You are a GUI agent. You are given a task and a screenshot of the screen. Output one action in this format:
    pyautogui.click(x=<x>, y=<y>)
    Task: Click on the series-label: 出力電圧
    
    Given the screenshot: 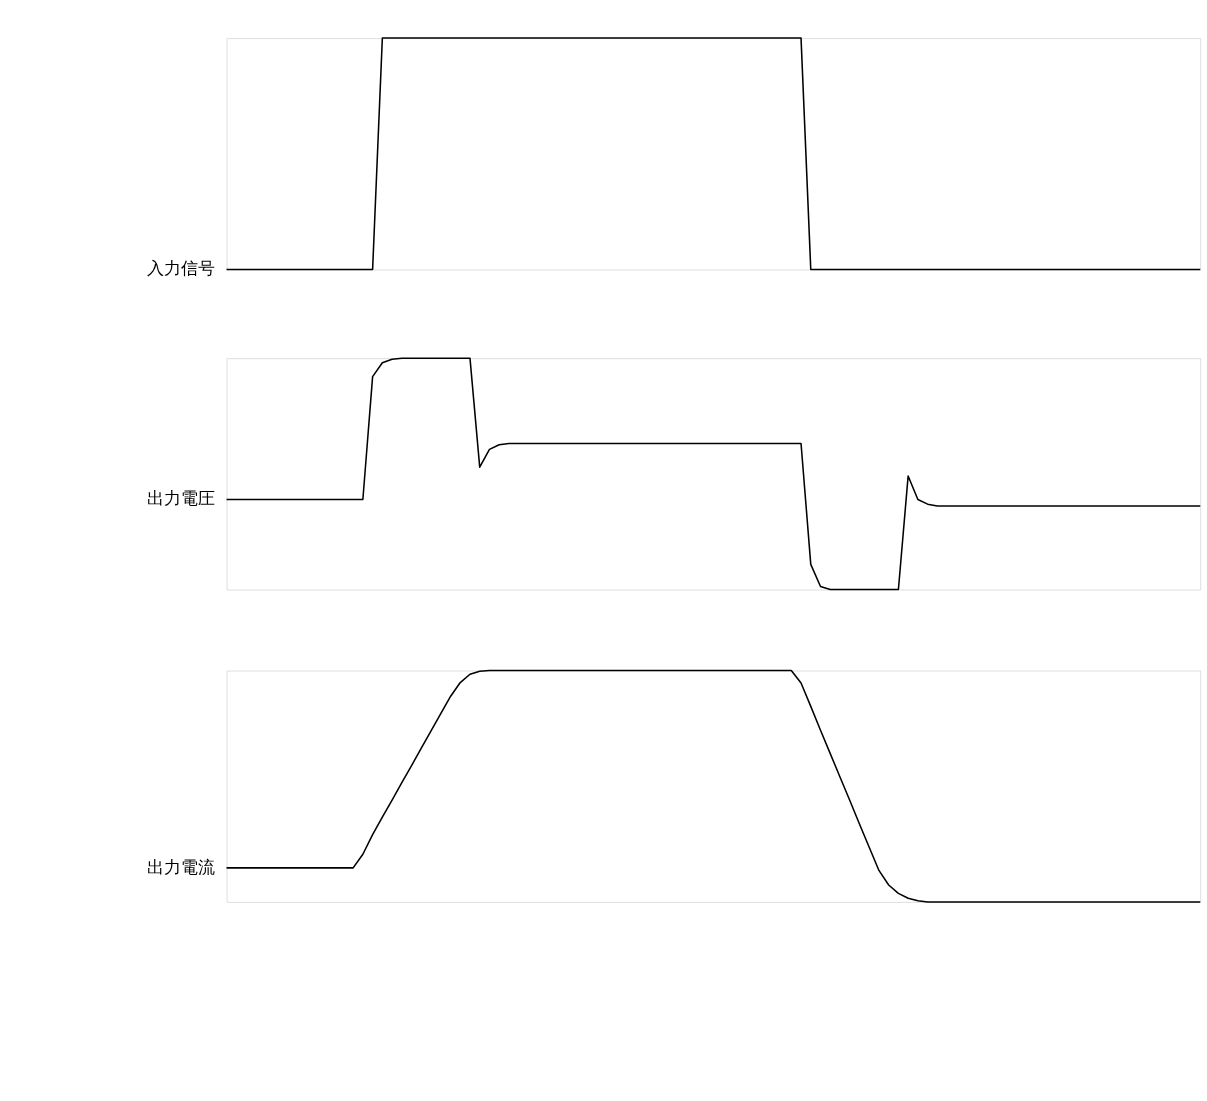 What is the action you would take?
    pyautogui.click(x=180, y=498)
    